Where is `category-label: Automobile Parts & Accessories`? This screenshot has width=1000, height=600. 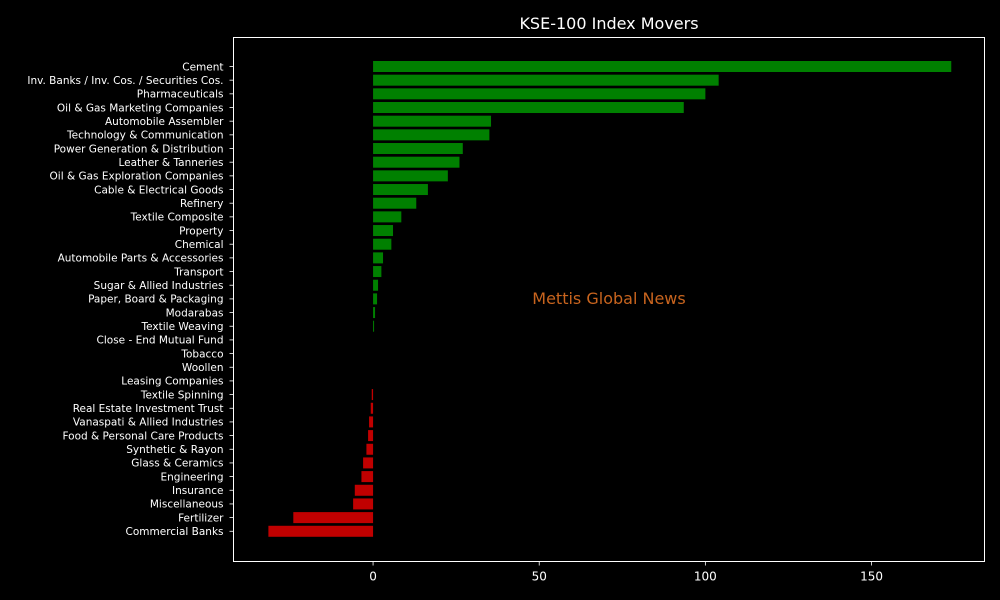
category-label: Automobile Parts & Accessories is located at coordinates (141, 259).